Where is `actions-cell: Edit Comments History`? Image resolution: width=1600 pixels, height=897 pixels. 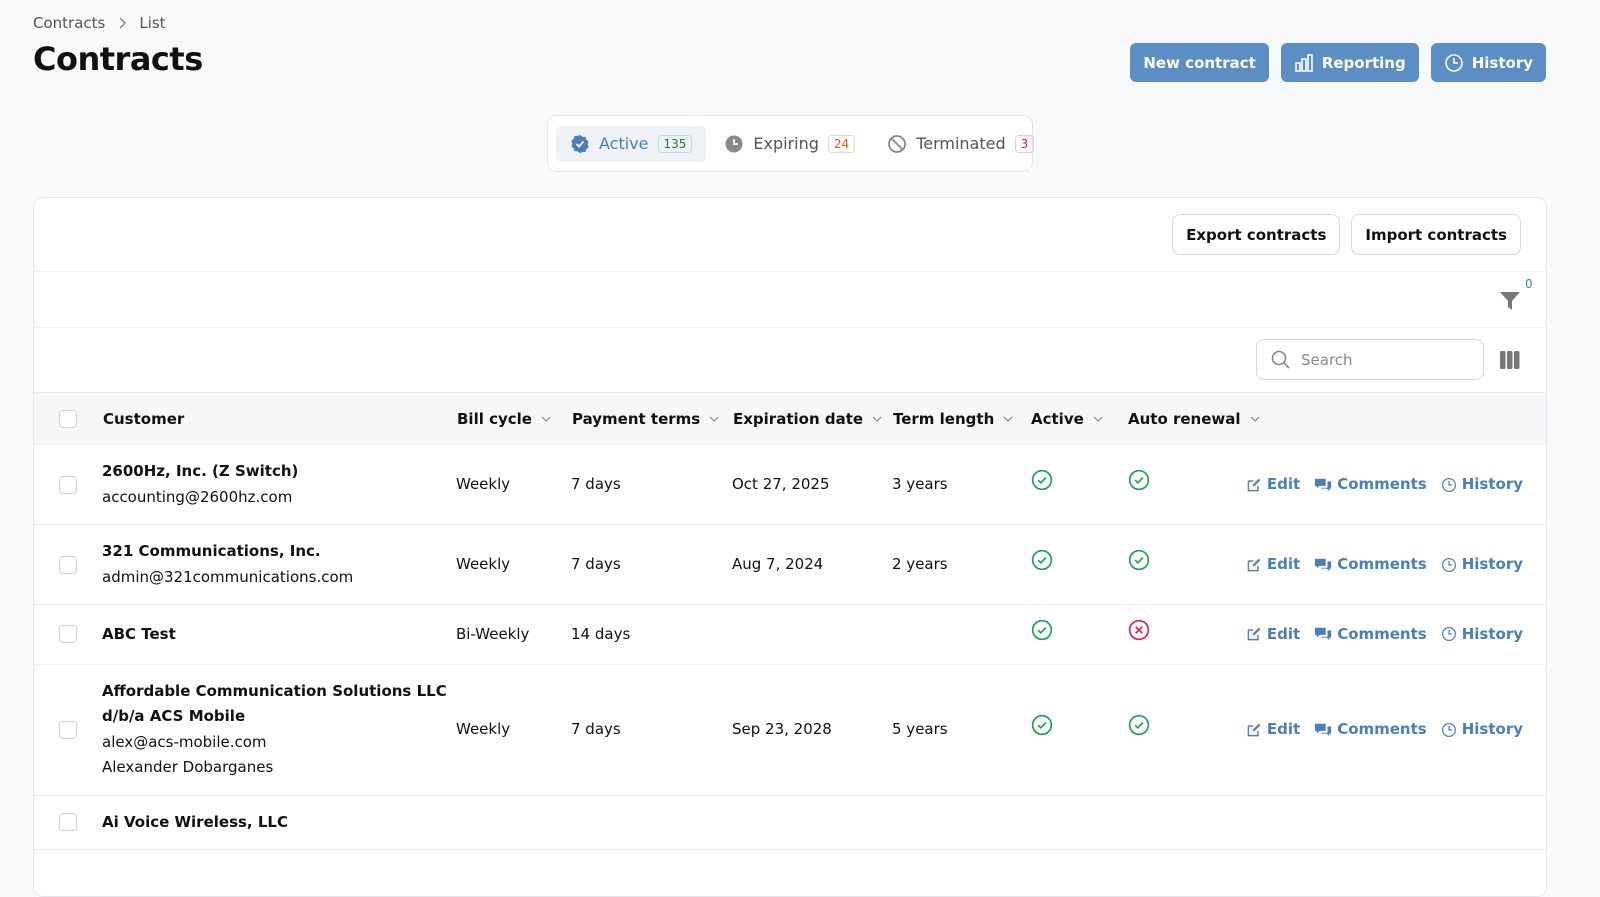
actions-cell: Edit Comments History is located at coordinates (1407, 635).